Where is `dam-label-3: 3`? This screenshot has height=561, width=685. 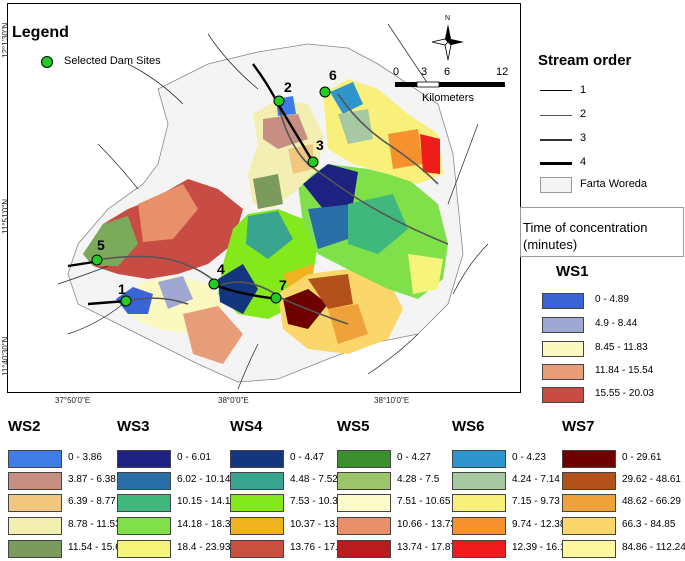
dam-label-3: 3 is located at coordinates (320, 145).